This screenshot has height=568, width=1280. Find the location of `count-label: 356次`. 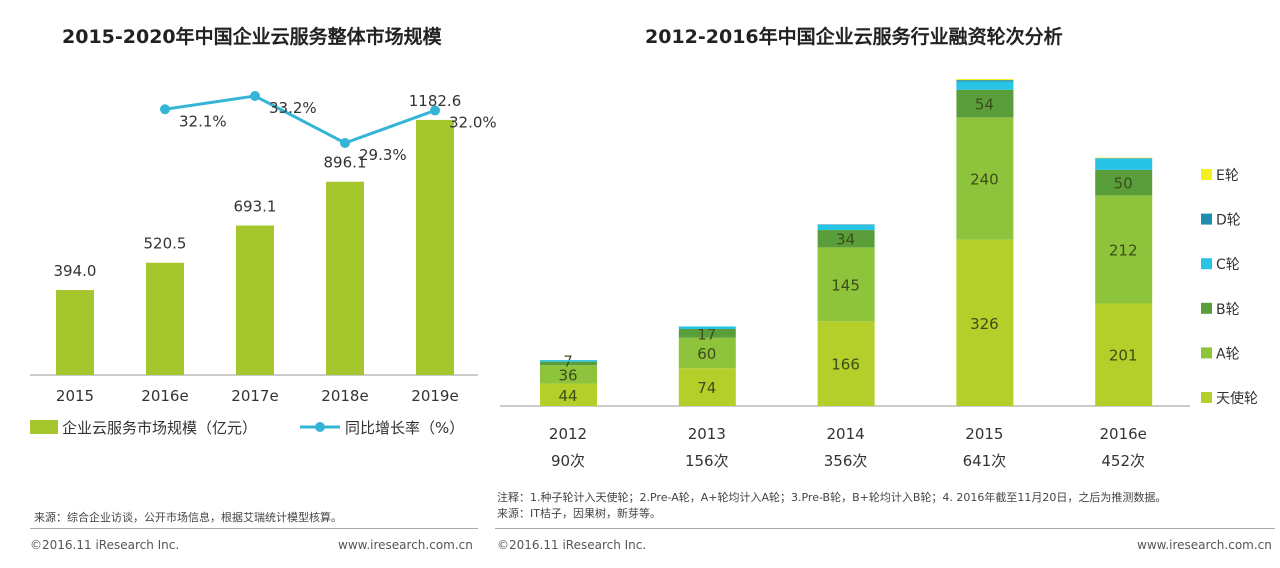

count-label: 356次 is located at coordinates (846, 461).